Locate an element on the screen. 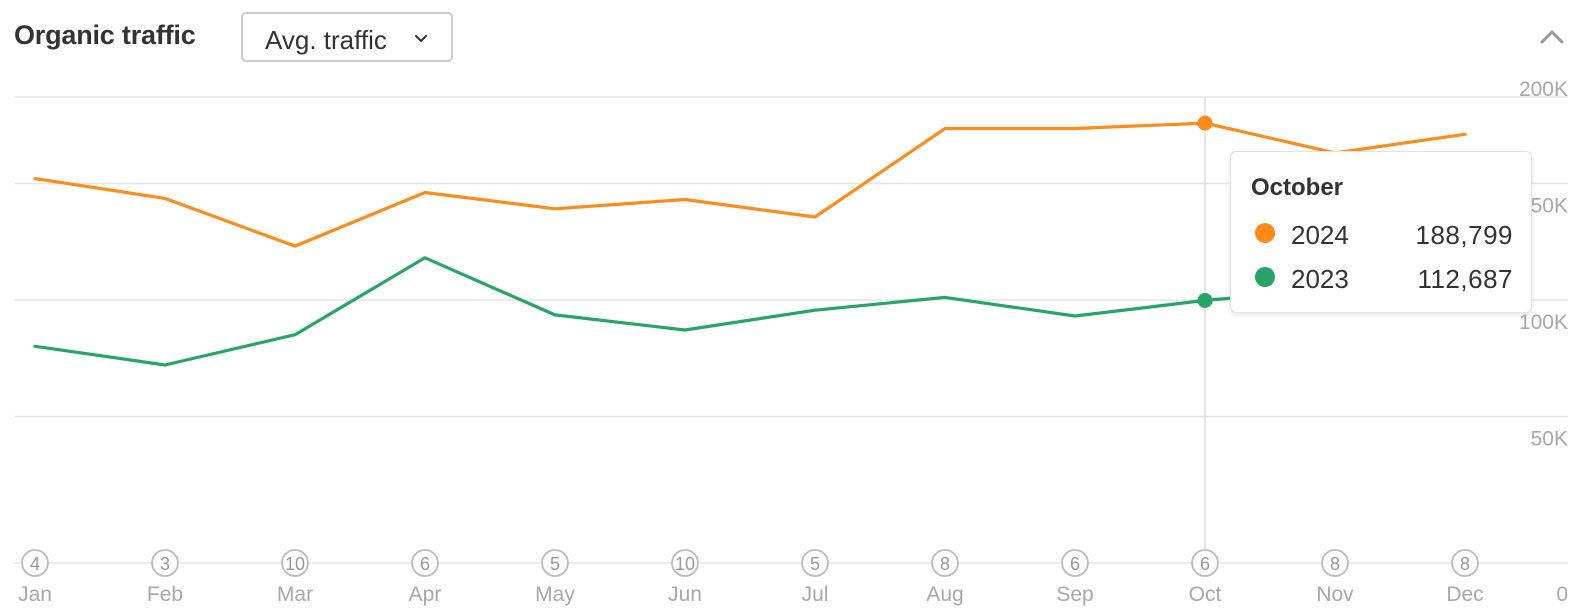 The image size is (1590, 616). tooltip-series-name: 2024 is located at coordinates (1320, 235).